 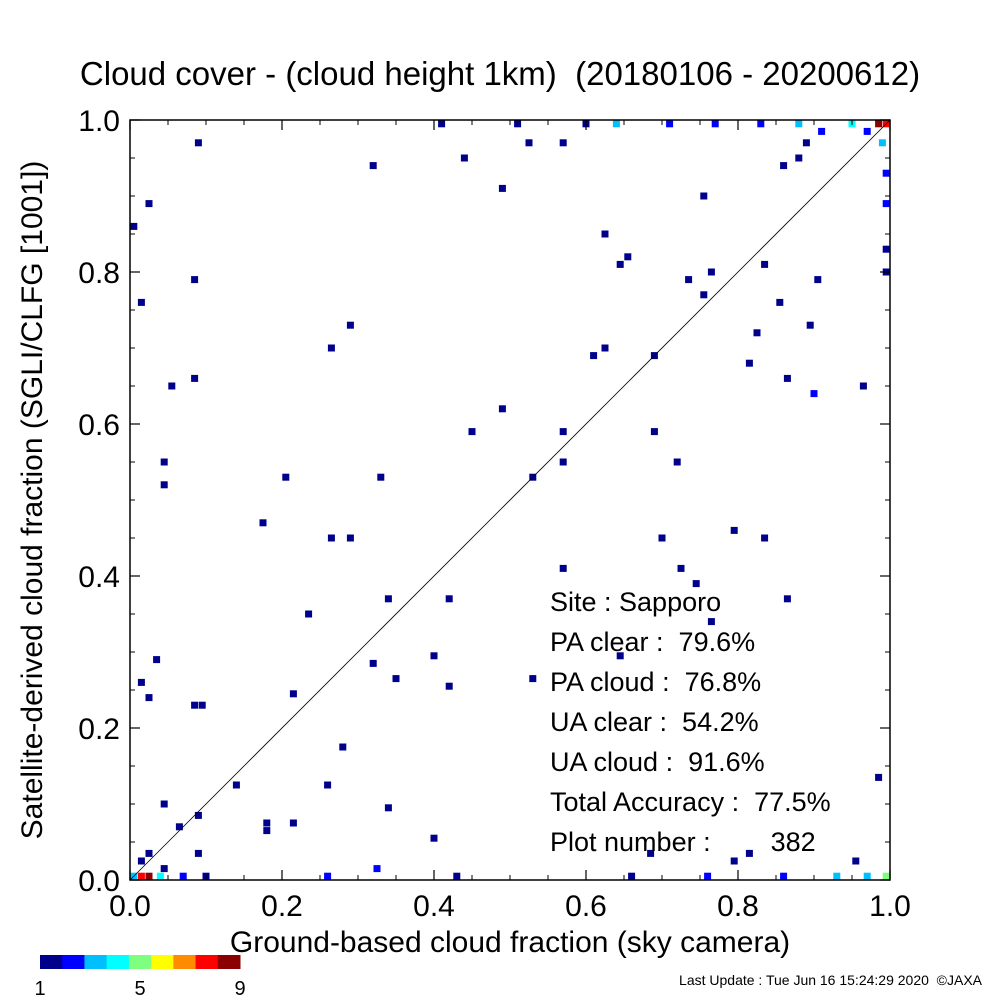 I want to click on x-tick-label: 0.2, so click(x=282, y=906).